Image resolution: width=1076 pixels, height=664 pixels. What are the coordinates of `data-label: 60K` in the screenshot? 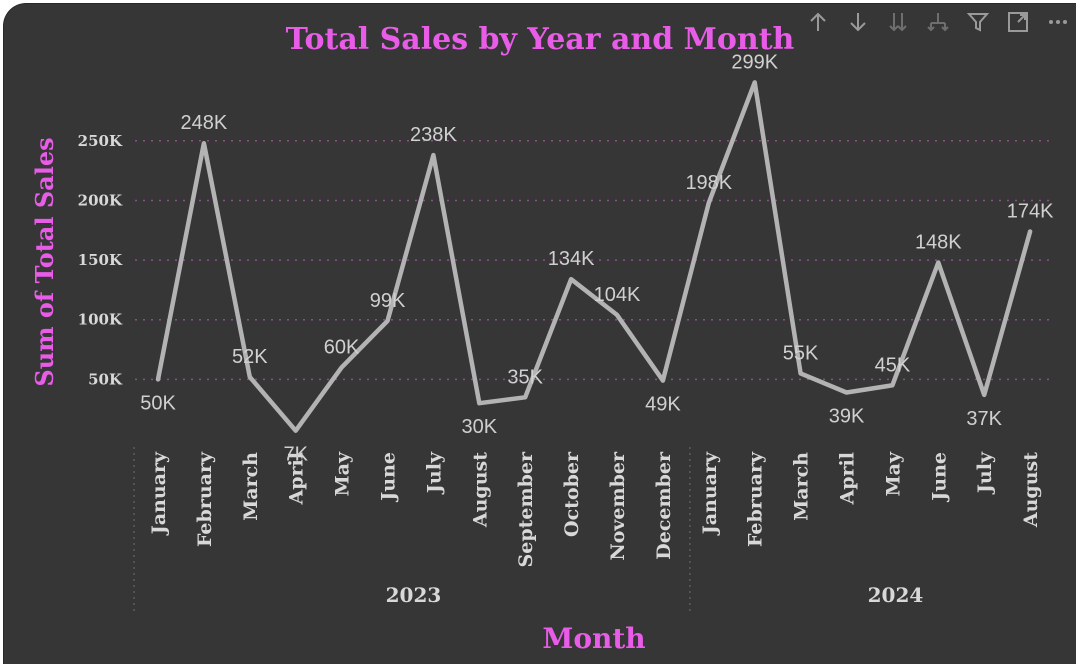 It's located at (342, 347).